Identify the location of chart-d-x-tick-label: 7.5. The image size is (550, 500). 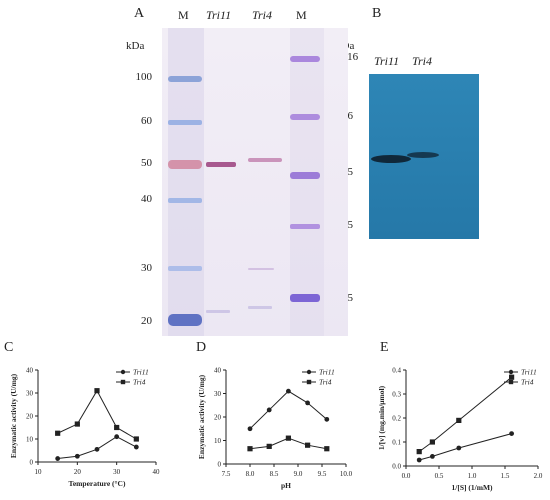
(226, 474).